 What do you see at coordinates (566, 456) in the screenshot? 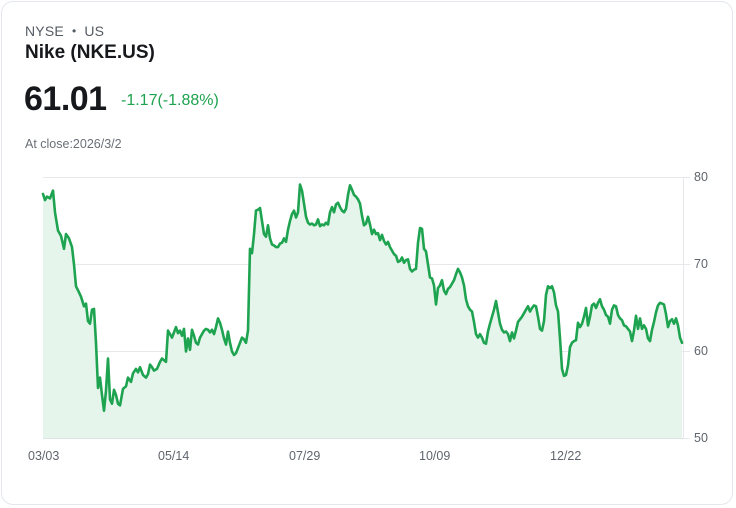
I see `x-tick-1222: 12/22` at bounding box center [566, 456].